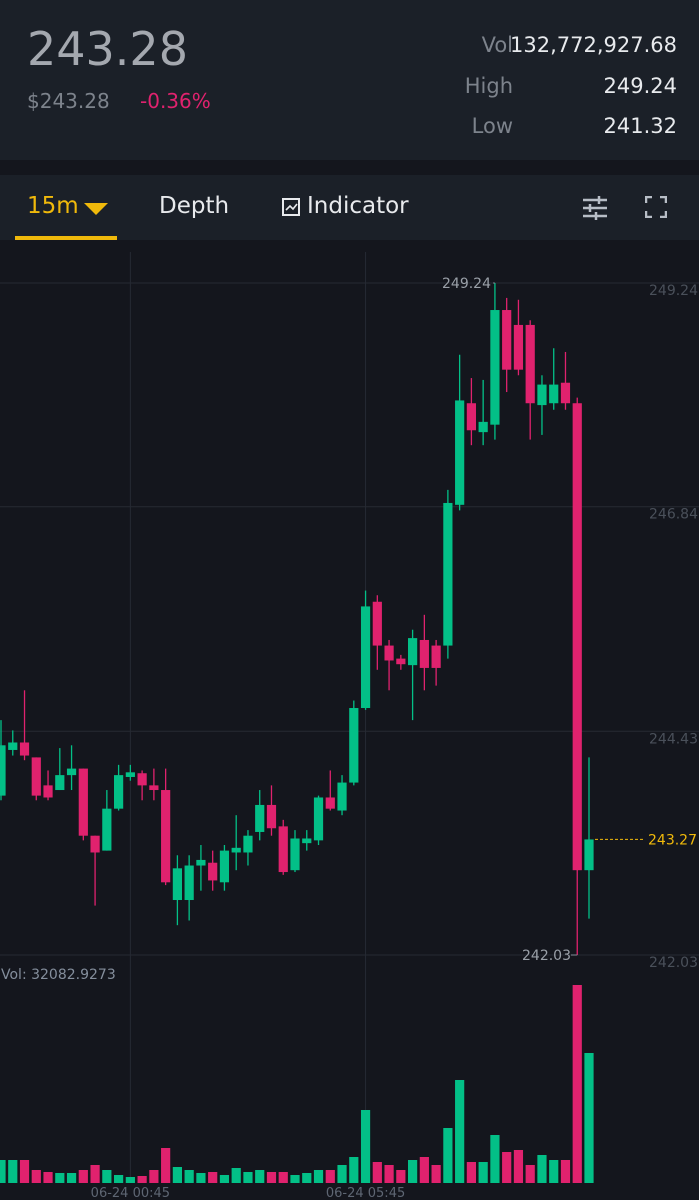 The image size is (699, 1200). What do you see at coordinates (68, 101) in the screenshot?
I see `fiat-price: $243.28` at bounding box center [68, 101].